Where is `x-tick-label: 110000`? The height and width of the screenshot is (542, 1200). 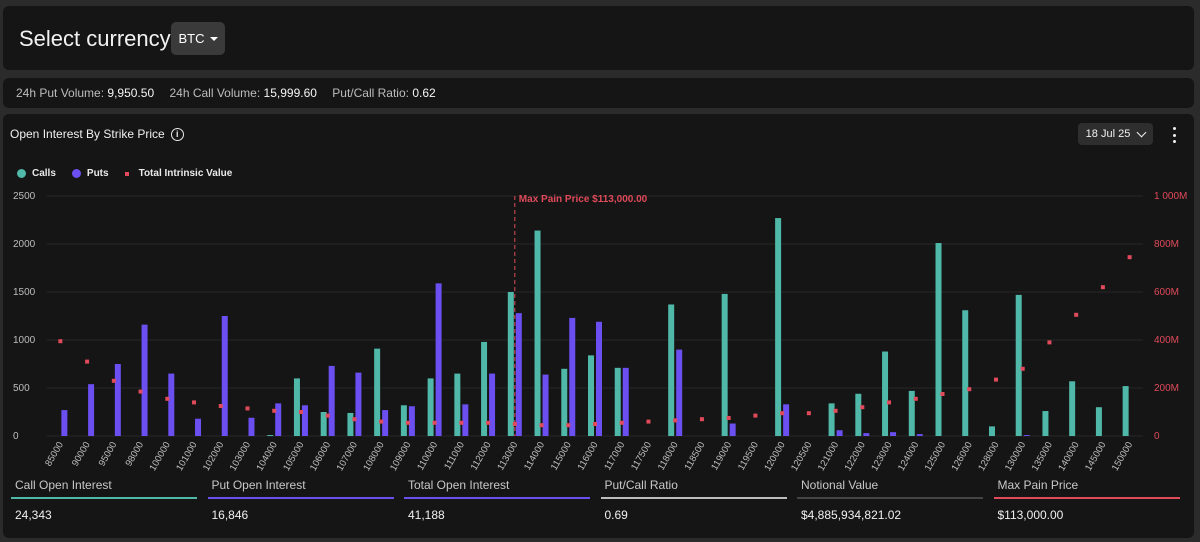 x-tick-label: 110000 is located at coordinates (427, 456).